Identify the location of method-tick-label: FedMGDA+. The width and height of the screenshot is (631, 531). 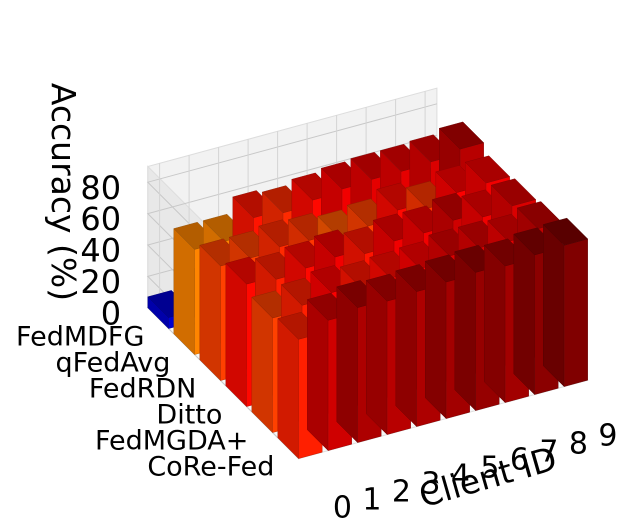
(171, 440).